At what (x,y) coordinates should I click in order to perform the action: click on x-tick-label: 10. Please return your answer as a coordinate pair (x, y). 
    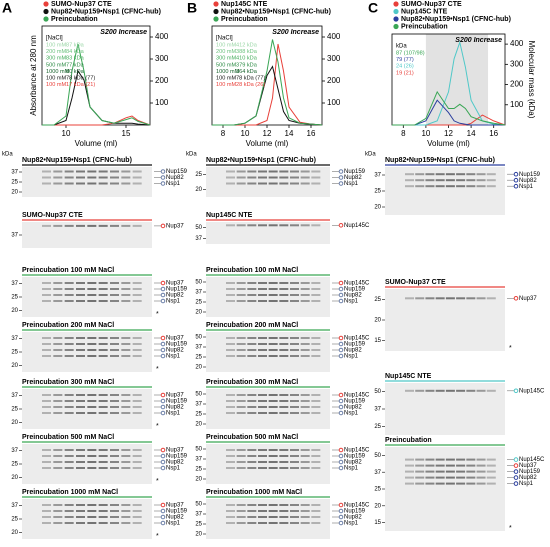
    Looking at the image, I should click on (245, 133).